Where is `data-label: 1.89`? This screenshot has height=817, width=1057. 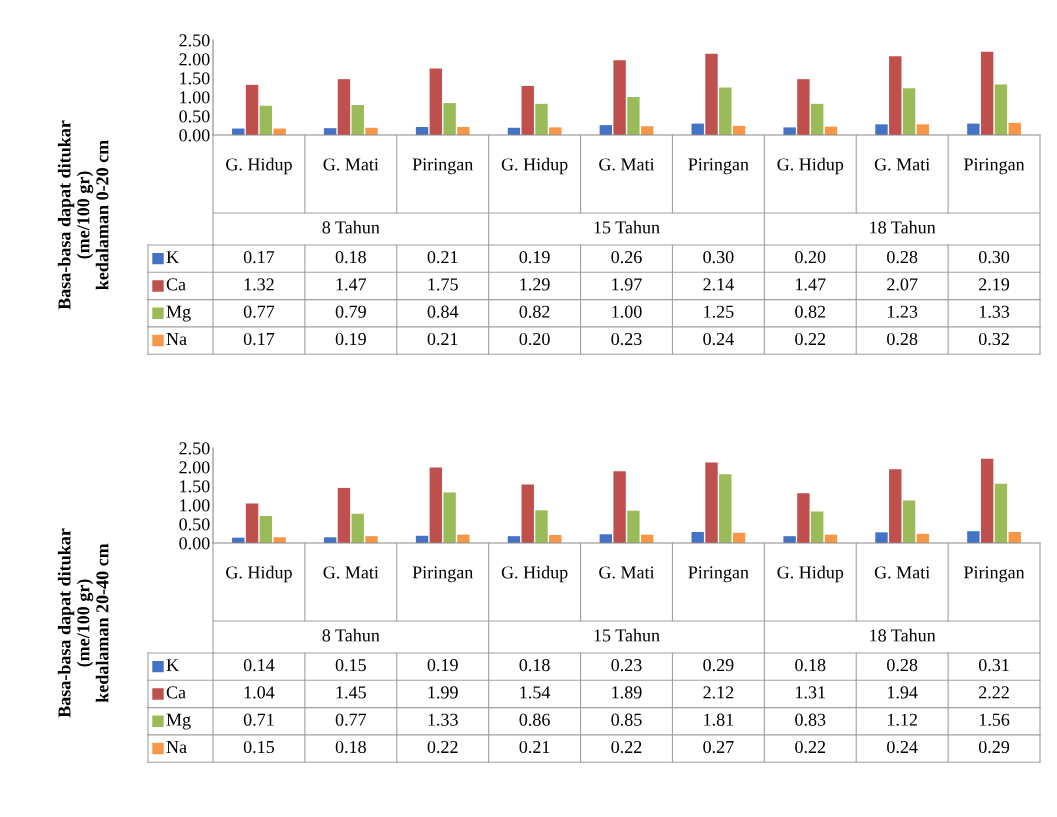
data-label: 1.89 is located at coordinates (627, 692).